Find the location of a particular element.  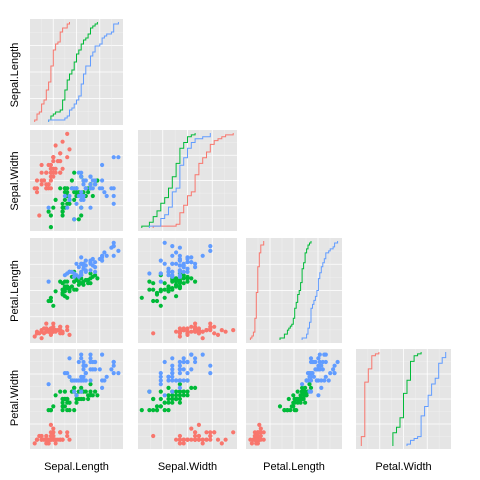

y-axis-title-4: Petal.Width is located at coordinates (15, 398).